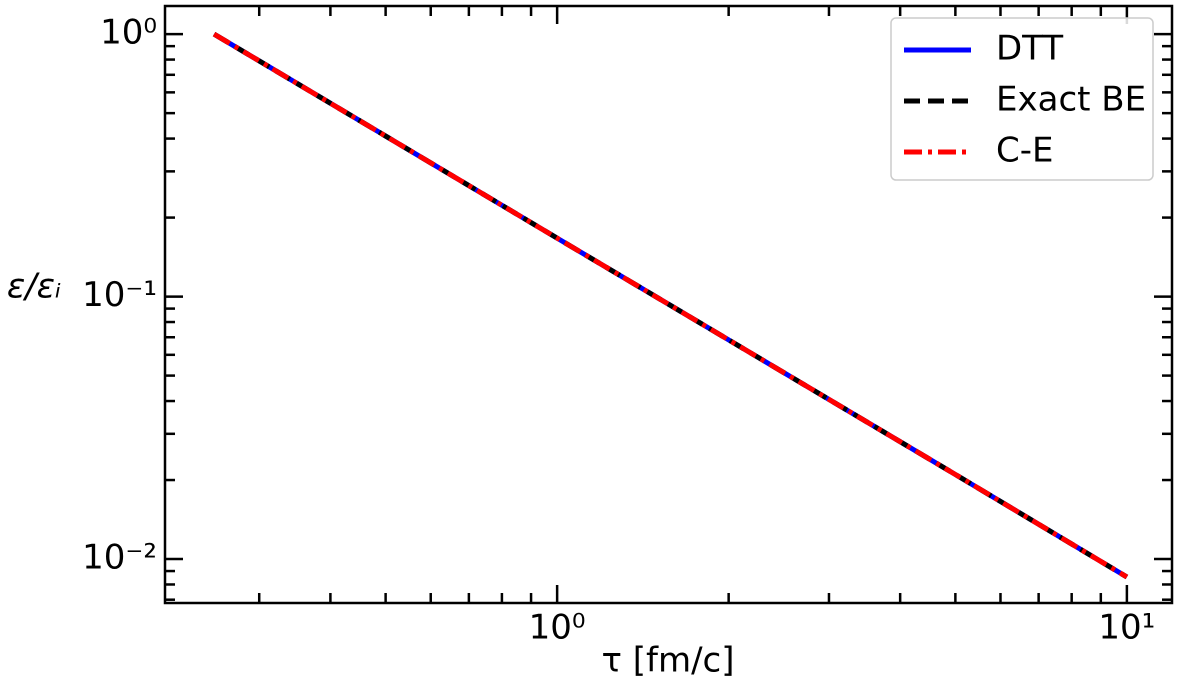 The width and height of the screenshot is (1177, 688). I want to click on y-tick-label: 10⁻¹, so click(119, 295).